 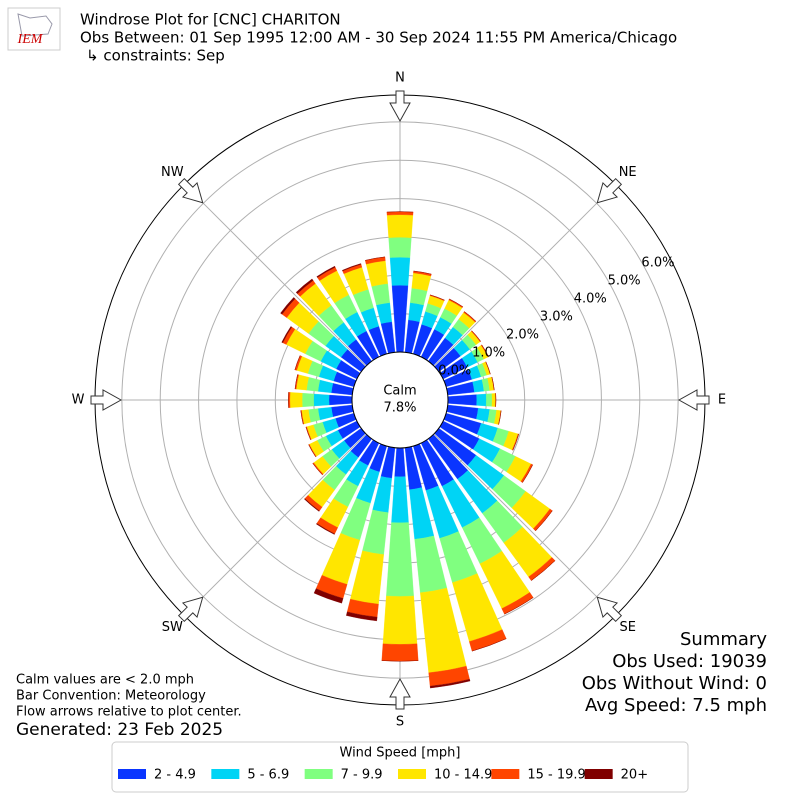 What do you see at coordinates (172, 627) in the screenshot?
I see `x-tick-label: SW` at bounding box center [172, 627].